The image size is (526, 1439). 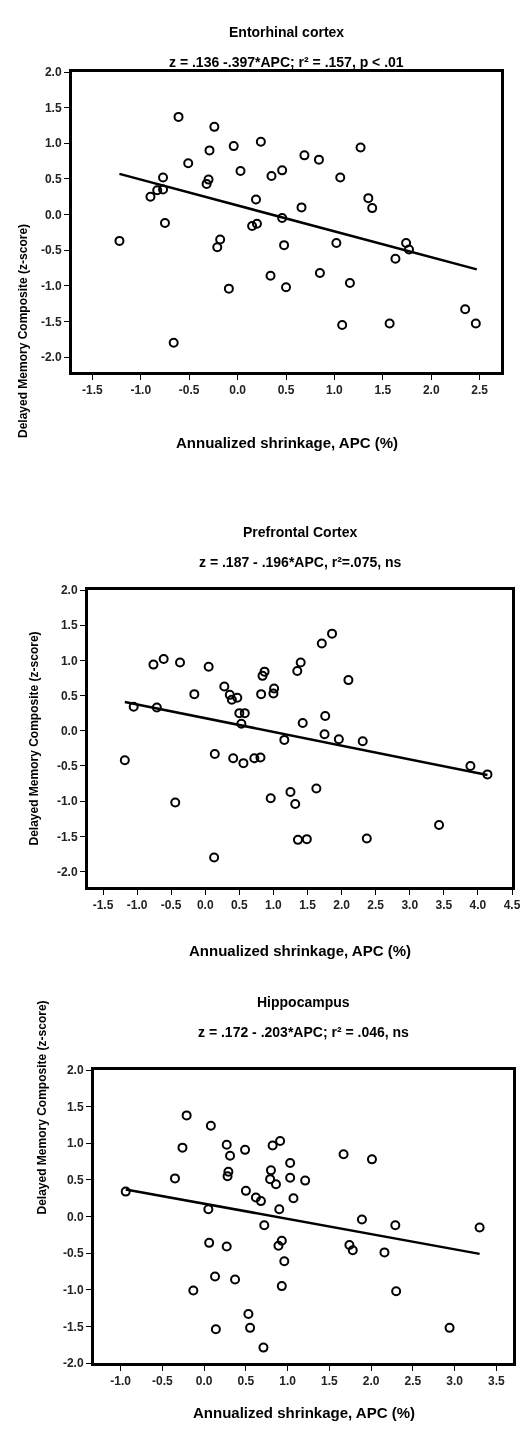 What do you see at coordinates (73, 1289) in the screenshot?
I see `y-tick-label: -1.0` at bounding box center [73, 1289].